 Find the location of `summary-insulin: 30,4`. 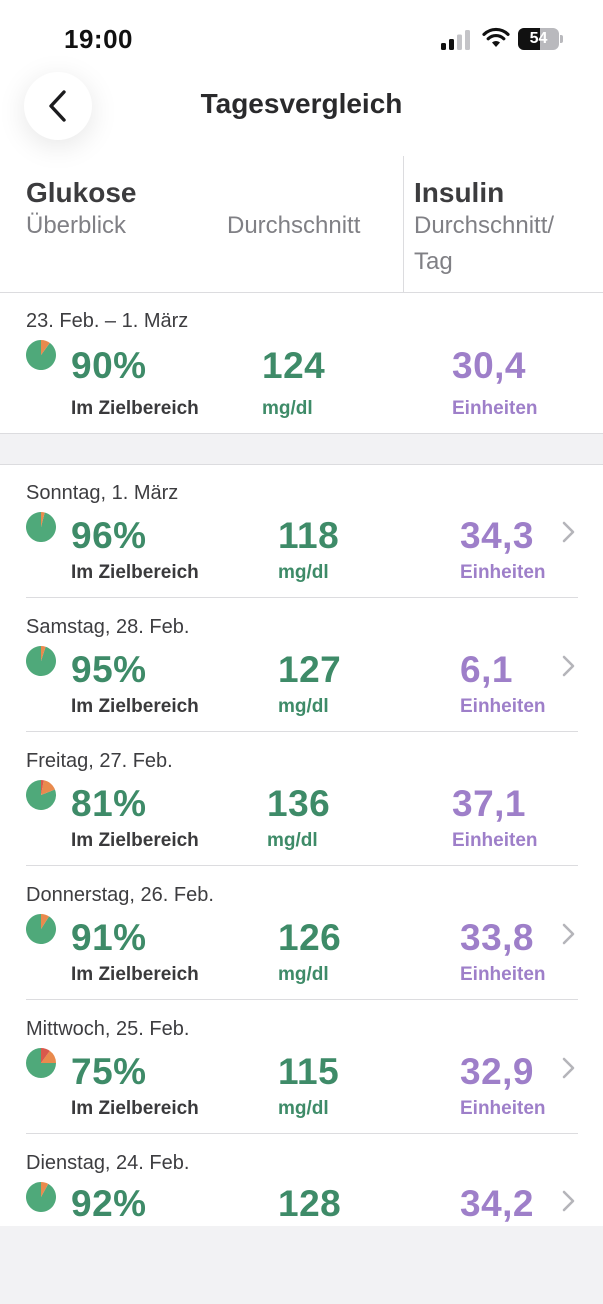

summary-insulin: 30,4 is located at coordinates (489, 365).